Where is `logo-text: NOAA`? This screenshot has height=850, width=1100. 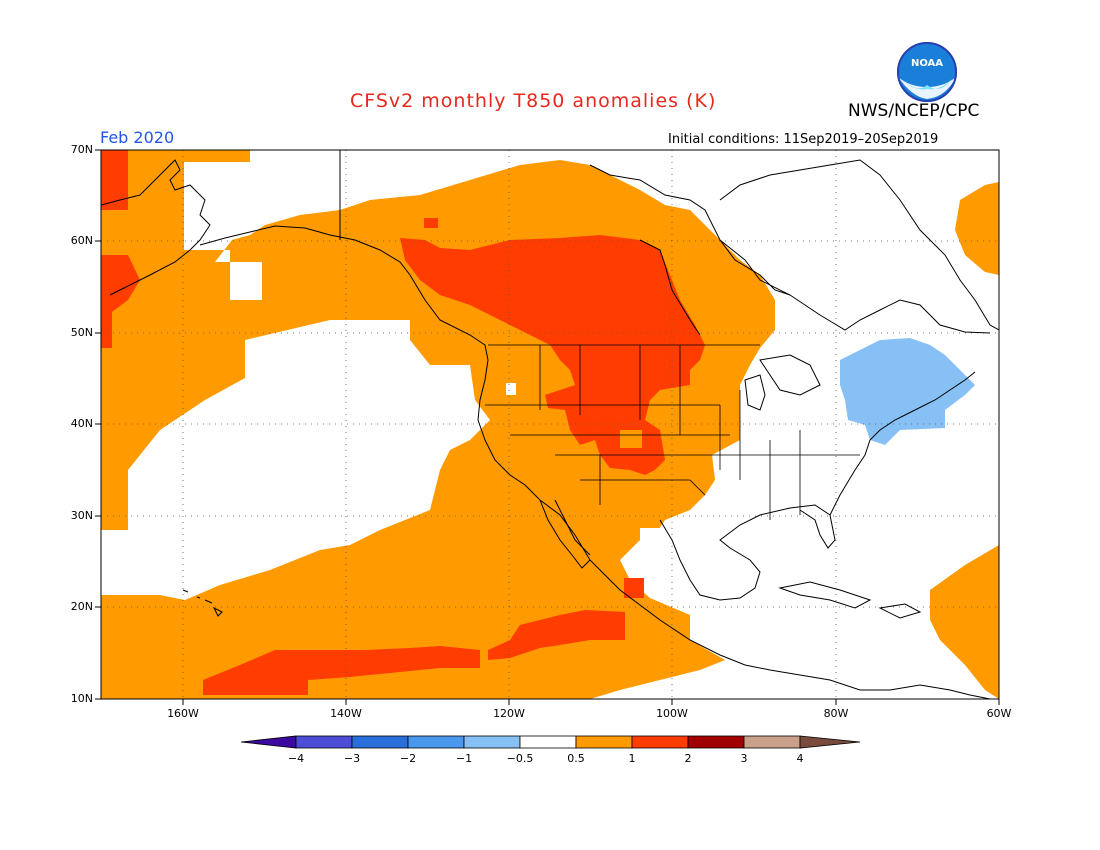 logo-text: NOAA is located at coordinates (927, 63).